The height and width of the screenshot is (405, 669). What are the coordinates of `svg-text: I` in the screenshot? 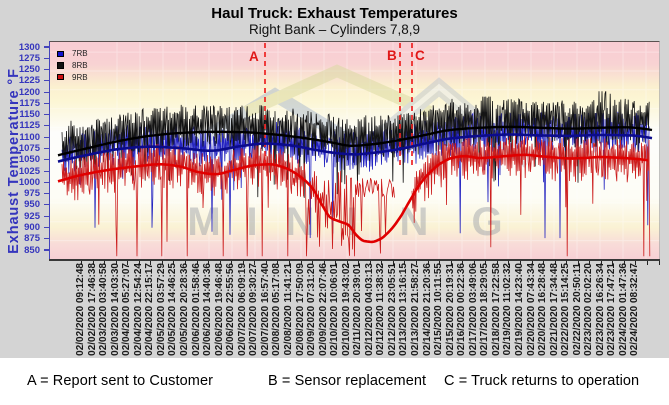 It's located at (251, 222).